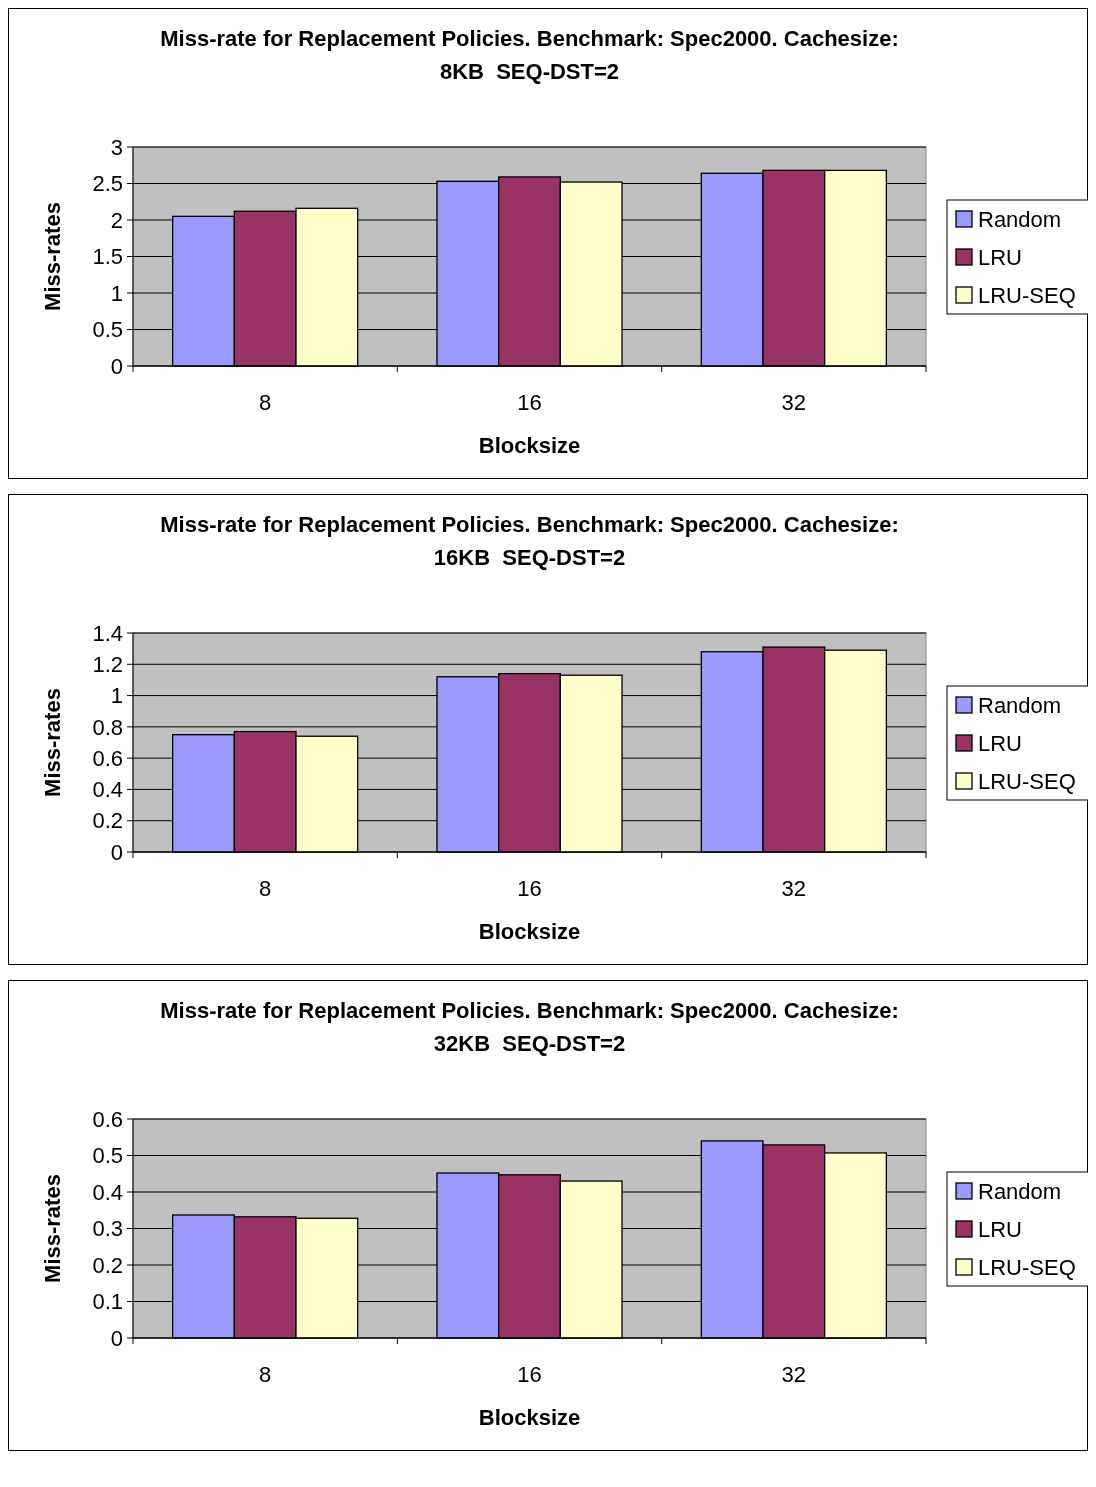 Image resolution: width=1096 pixels, height=1487 pixels. I want to click on y-tick-label: 3, so click(116, 147).